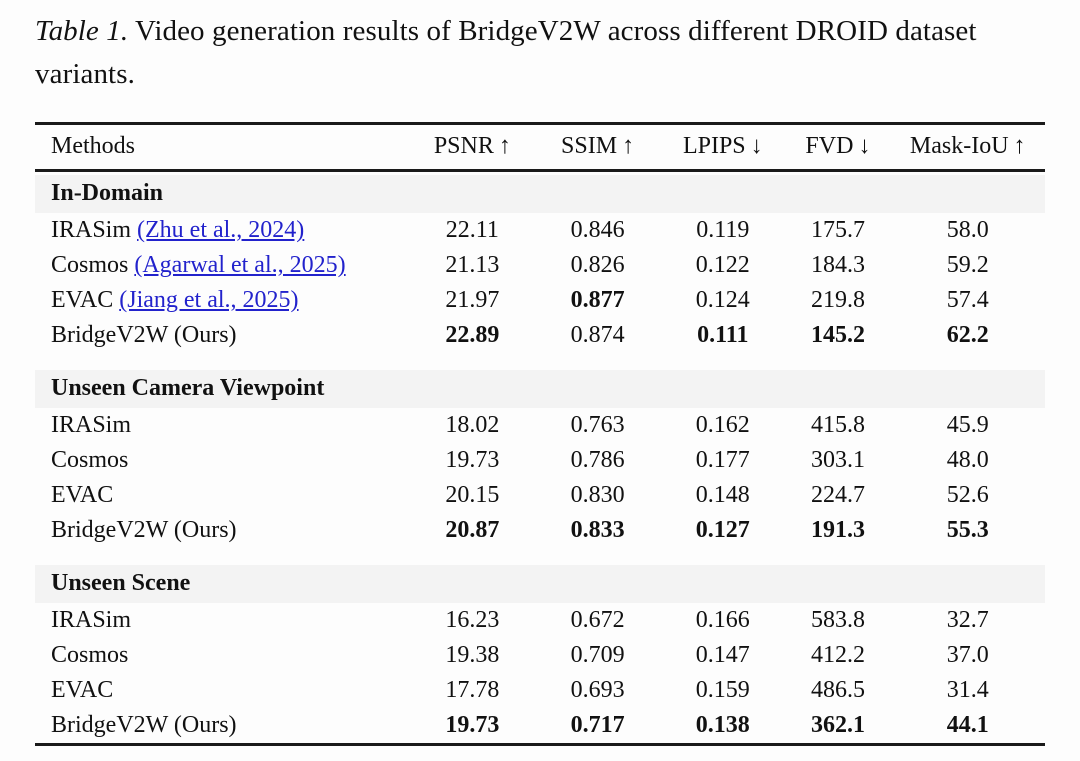  I want to click on metric-cell: 0.148, so click(722, 495).